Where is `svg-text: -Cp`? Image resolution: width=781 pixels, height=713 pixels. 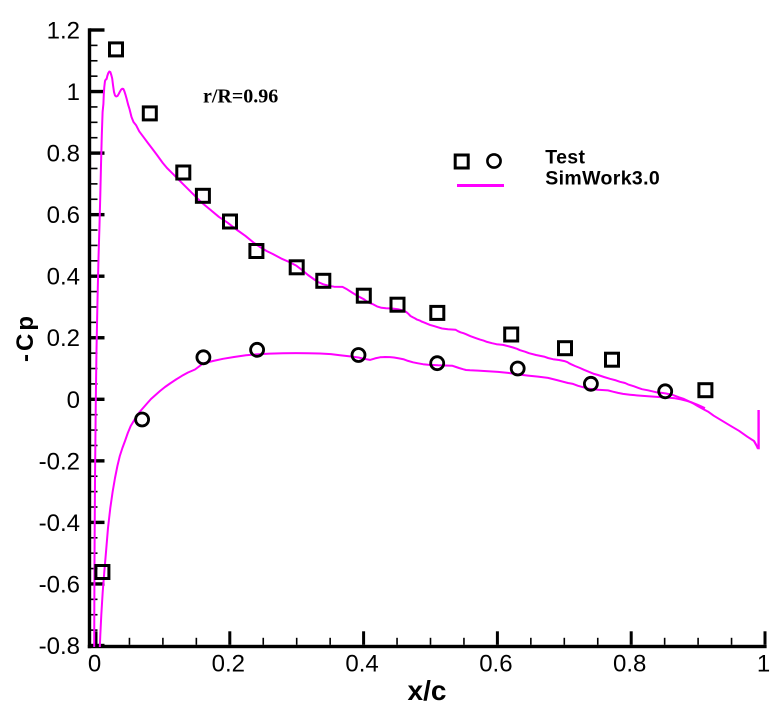
svg-text: -Cp is located at coordinates (25, 337).